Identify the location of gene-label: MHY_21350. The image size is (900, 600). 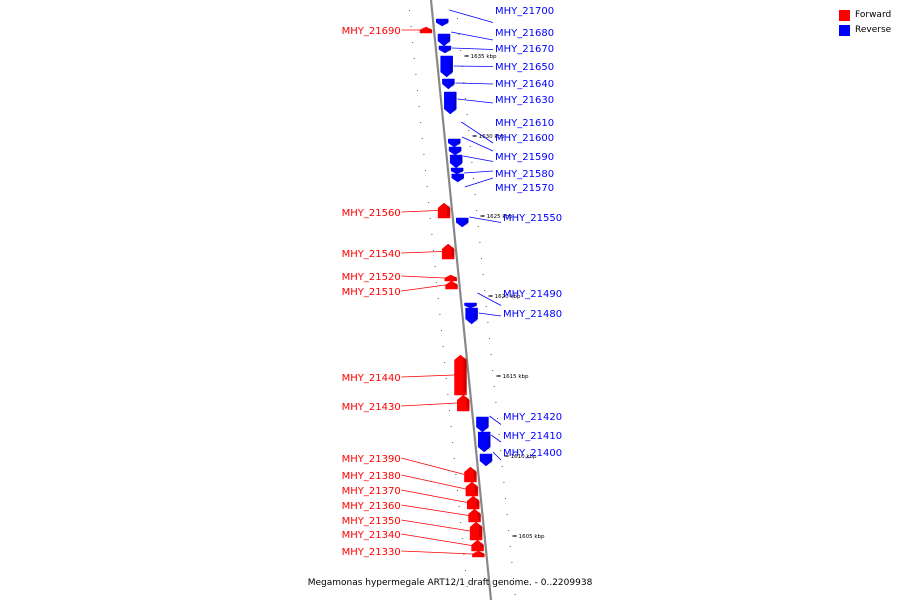
(371, 521).